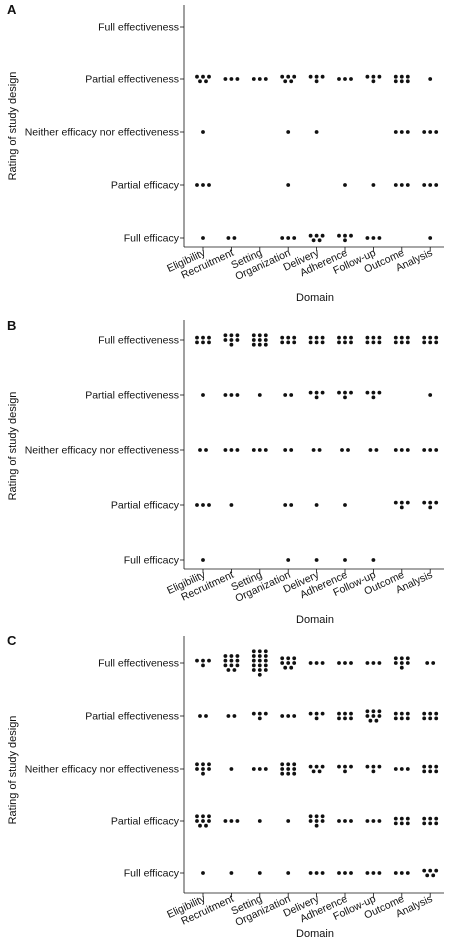  Describe the element at coordinates (138, 664) in the screenshot. I see `y-tick-label: Full effectiveness` at that location.